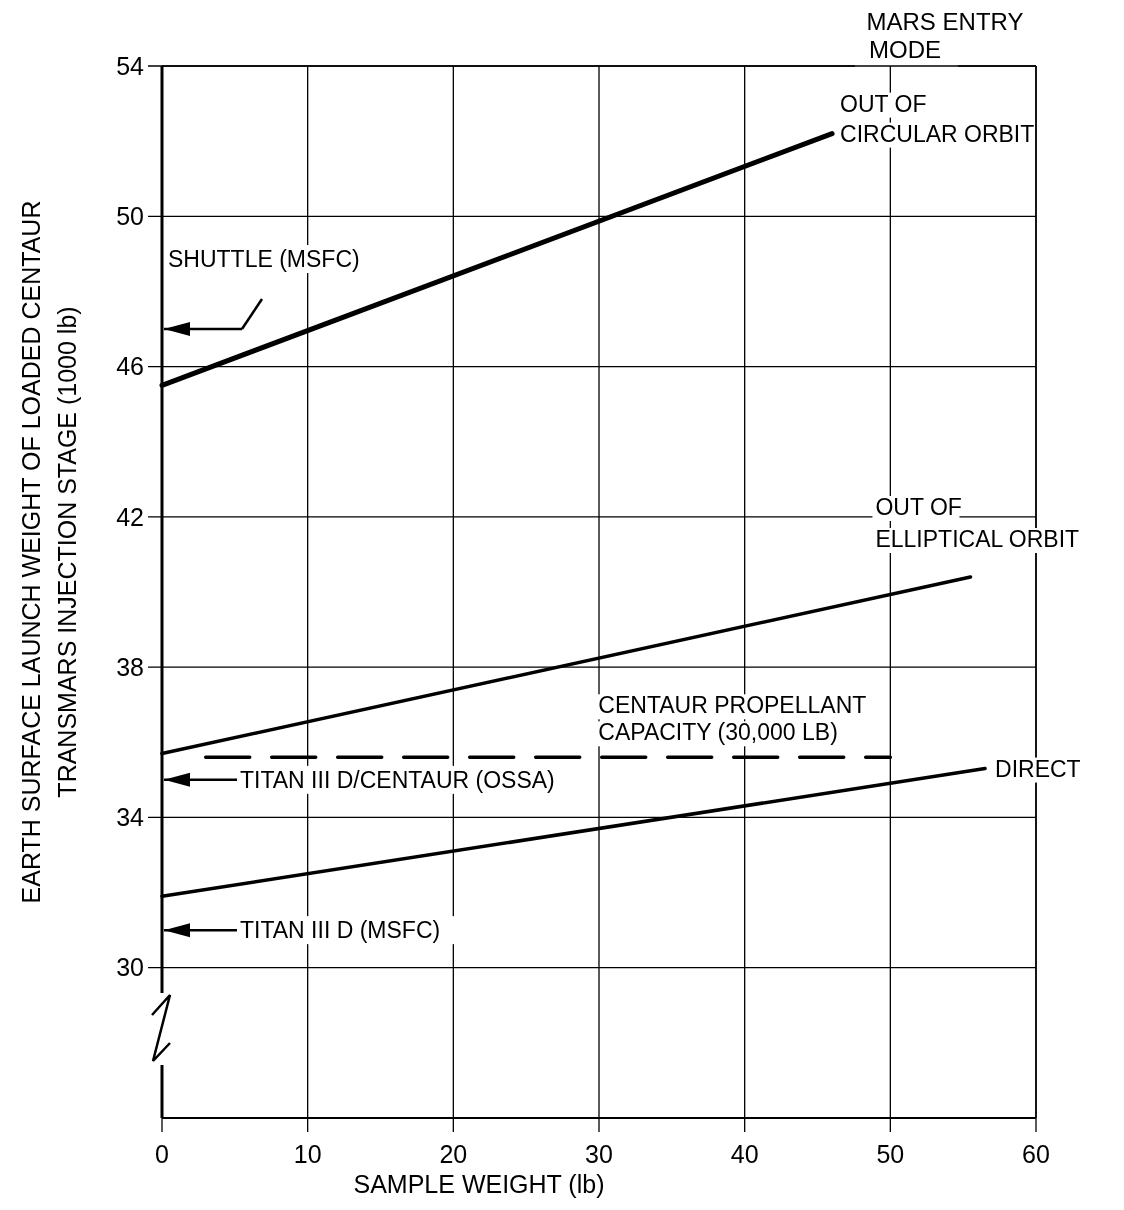 The image size is (1124, 1210). Describe the element at coordinates (1036, 1154) in the screenshot. I see `x-tick-label: 60` at that location.